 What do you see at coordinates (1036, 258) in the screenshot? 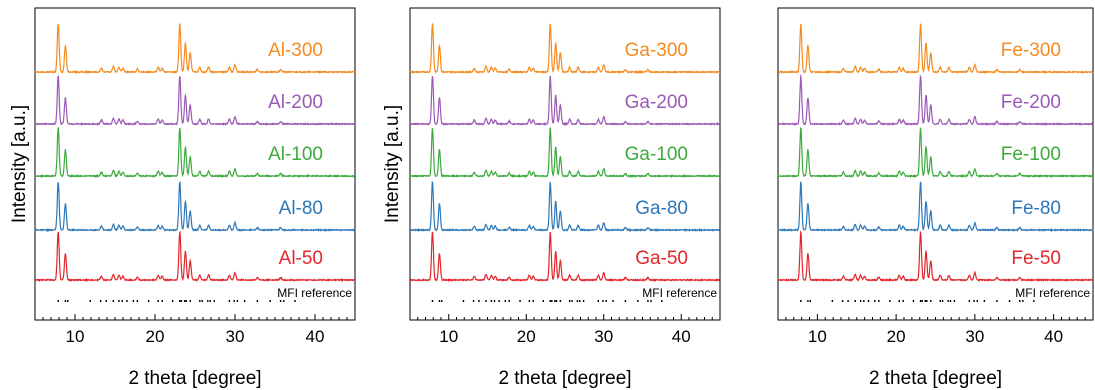
I see `series-label: Fe-50` at bounding box center [1036, 258].